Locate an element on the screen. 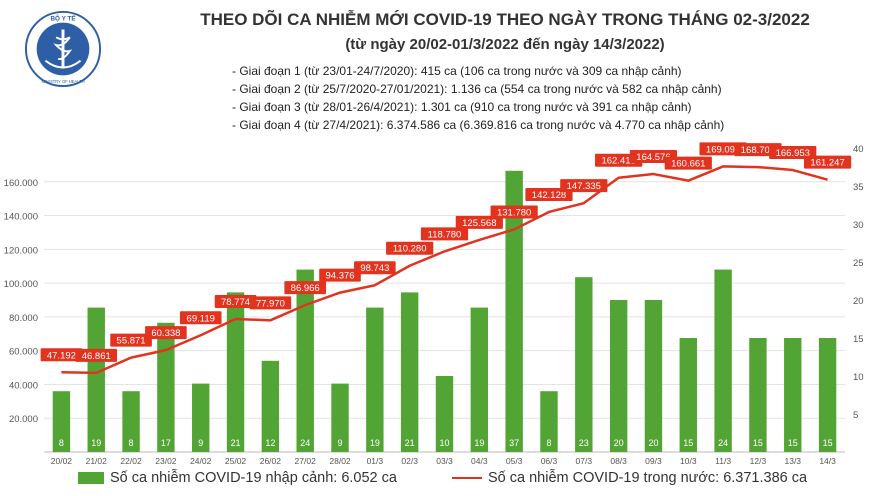 The width and height of the screenshot is (870, 496). x-axis-tick-label: 01/3 is located at coordinates (375, 461).